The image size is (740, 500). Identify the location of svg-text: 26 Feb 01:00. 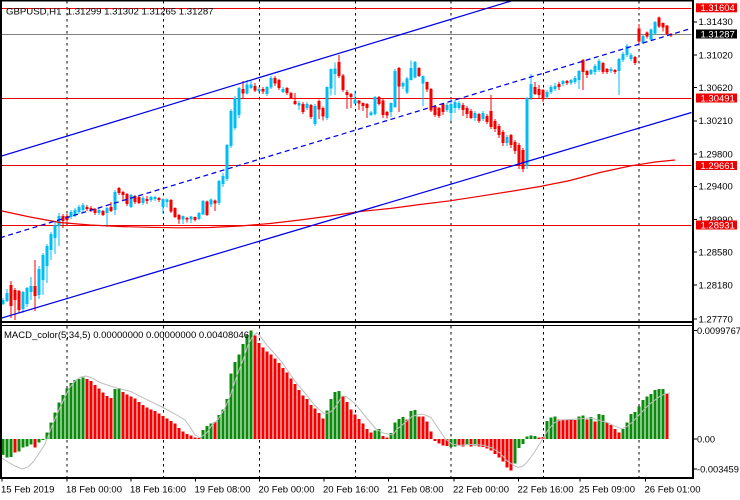
(673, 490).